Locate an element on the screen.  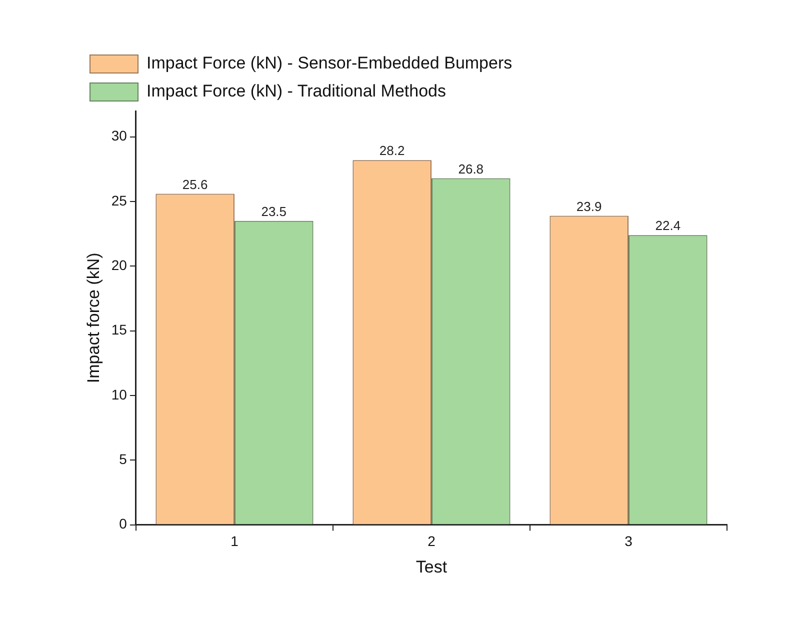
y-tick-label: 5 is located at coordinates (123, 459).